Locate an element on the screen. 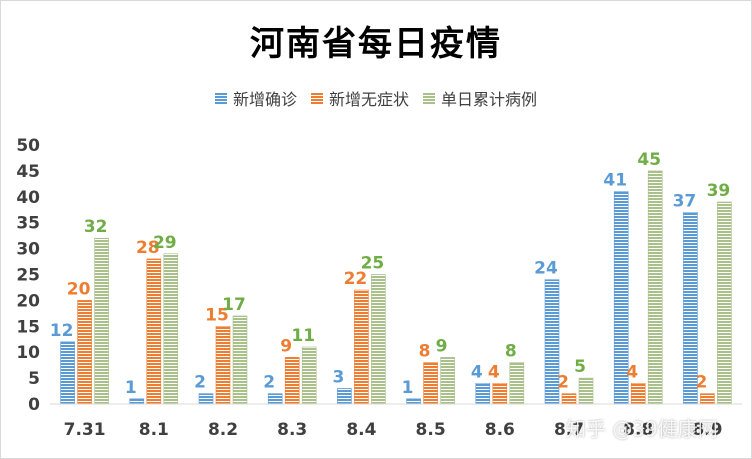 The width and height of the screenshot is (752, 459). x-tick-label: 8.4 is located at coordinates (361, 430).